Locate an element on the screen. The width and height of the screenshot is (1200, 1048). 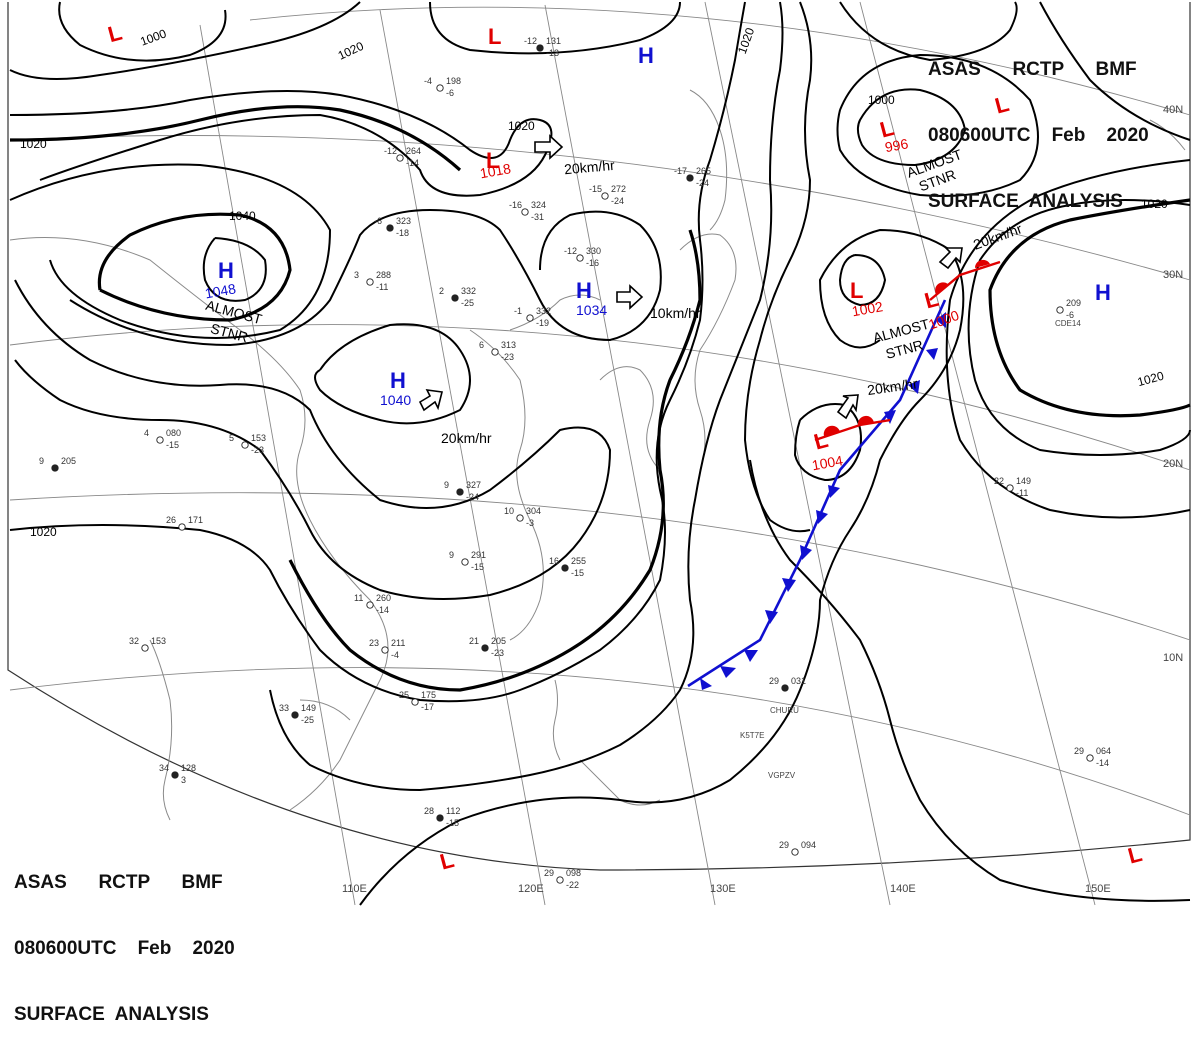
station-pressure: 260 is located at coordinates (383, 598).